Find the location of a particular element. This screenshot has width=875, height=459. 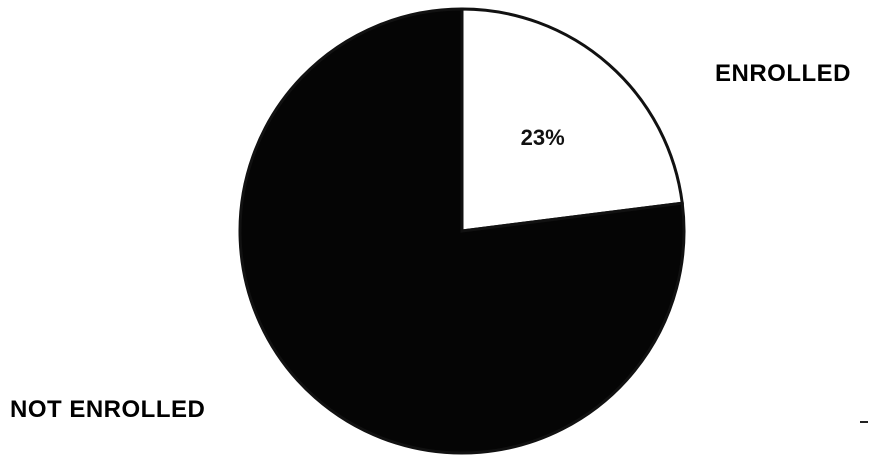

pie-slice-value-label: 23% is located at coordinates (543, 137).